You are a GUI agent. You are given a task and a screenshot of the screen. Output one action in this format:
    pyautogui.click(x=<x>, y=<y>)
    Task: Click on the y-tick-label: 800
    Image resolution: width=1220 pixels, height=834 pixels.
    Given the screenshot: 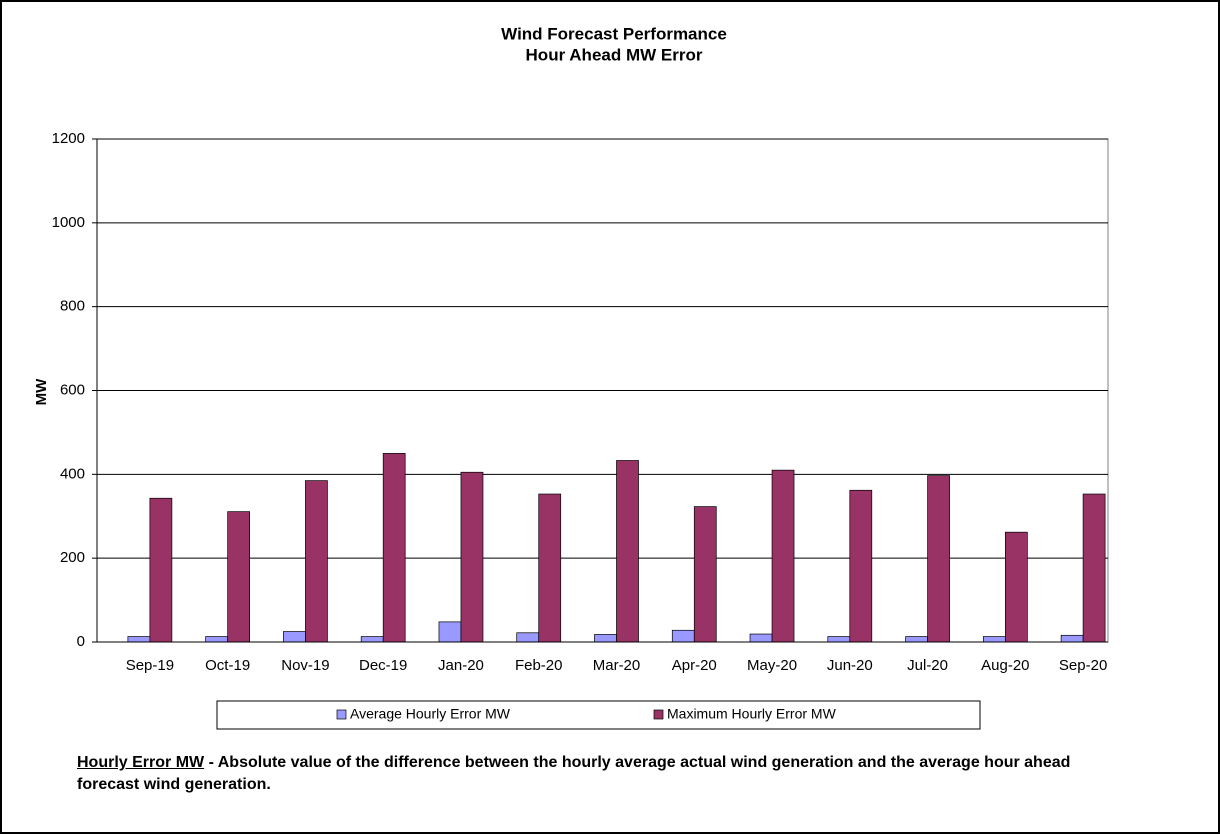 What is the action you would take?
    pyautogui.click(x=72, y=306)
    